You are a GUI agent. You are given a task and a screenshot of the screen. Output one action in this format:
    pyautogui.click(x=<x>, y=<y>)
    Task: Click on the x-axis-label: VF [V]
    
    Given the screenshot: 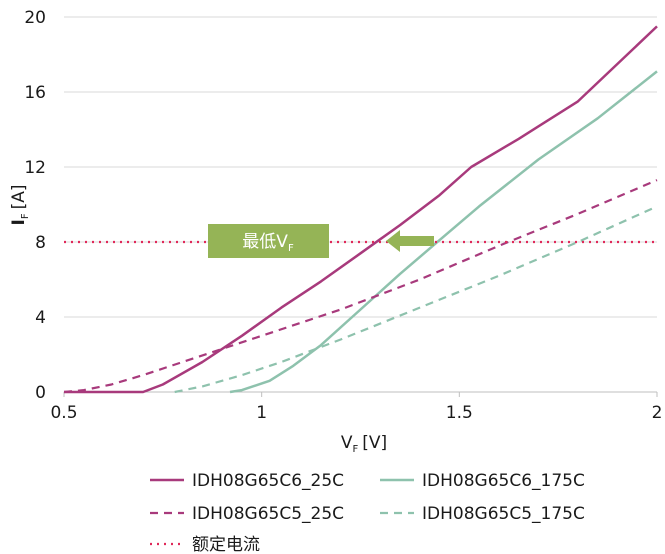 What is the action you would take?
    pyautogui.click(x=364, y=444)
    